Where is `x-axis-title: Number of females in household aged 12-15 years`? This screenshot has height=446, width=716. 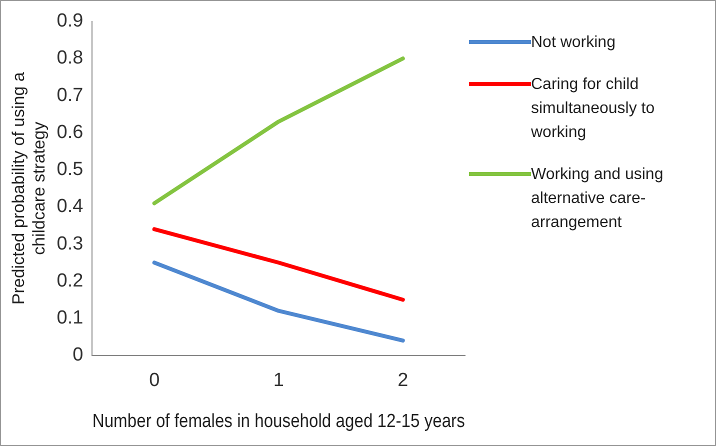 x-axis-title: Number of females in household aged 12-15 years is located at coordinates (278, 421).